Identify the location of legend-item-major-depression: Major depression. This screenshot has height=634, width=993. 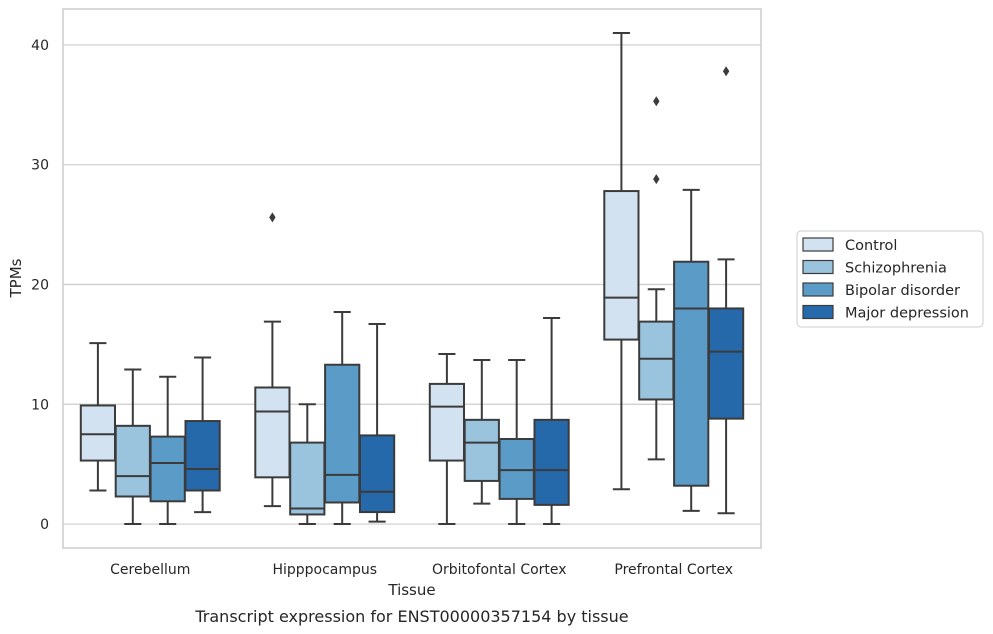
(885, 313).